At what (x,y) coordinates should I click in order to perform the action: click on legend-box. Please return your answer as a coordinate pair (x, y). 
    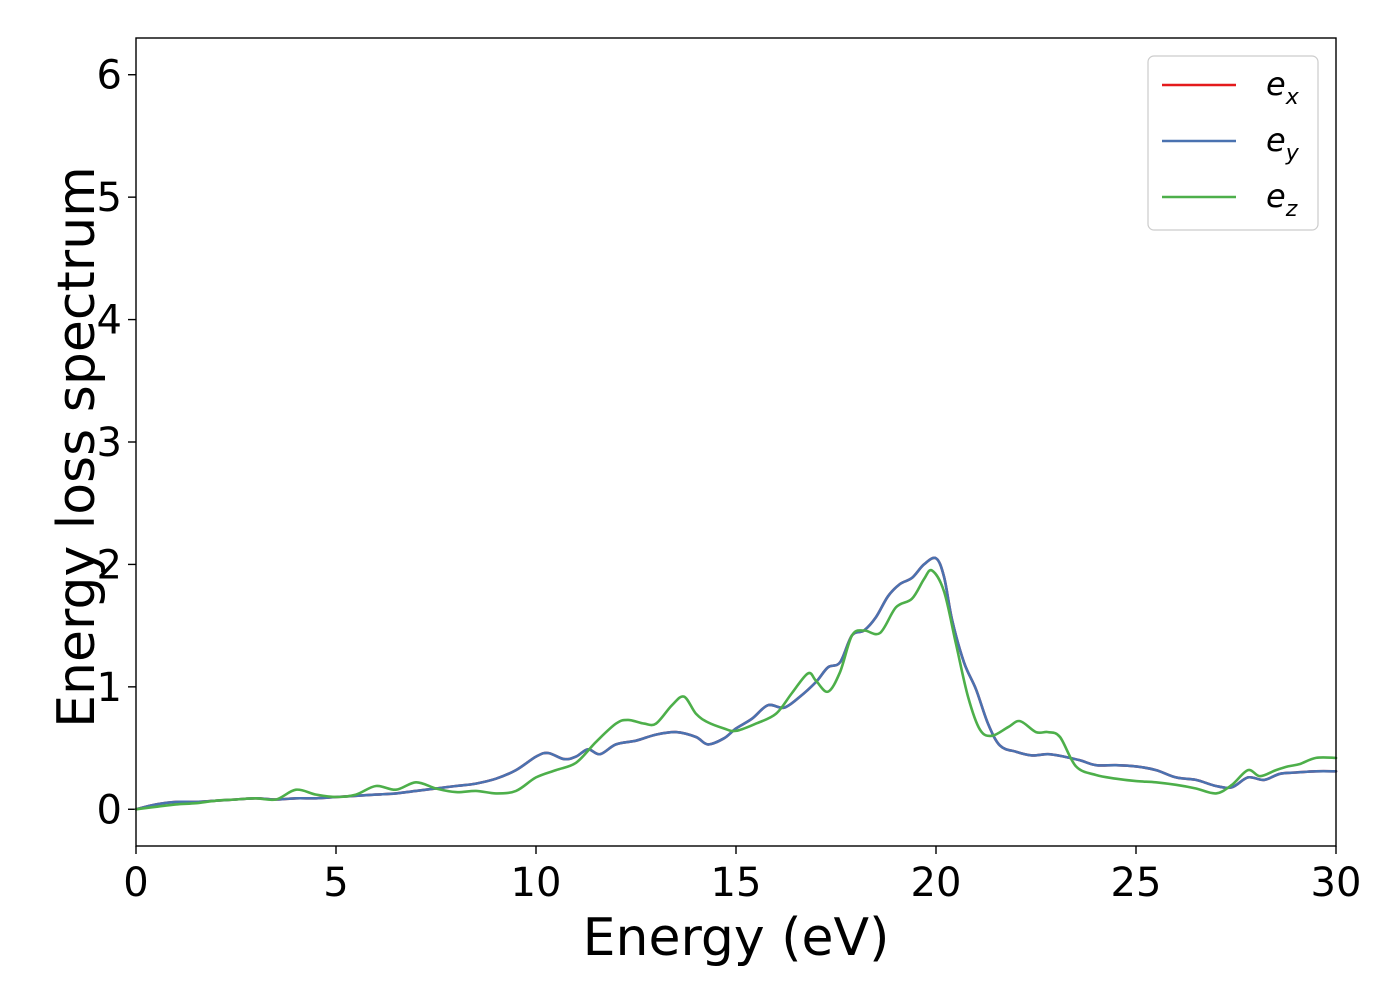
    Looking at the image, I should click on (1233, 143).